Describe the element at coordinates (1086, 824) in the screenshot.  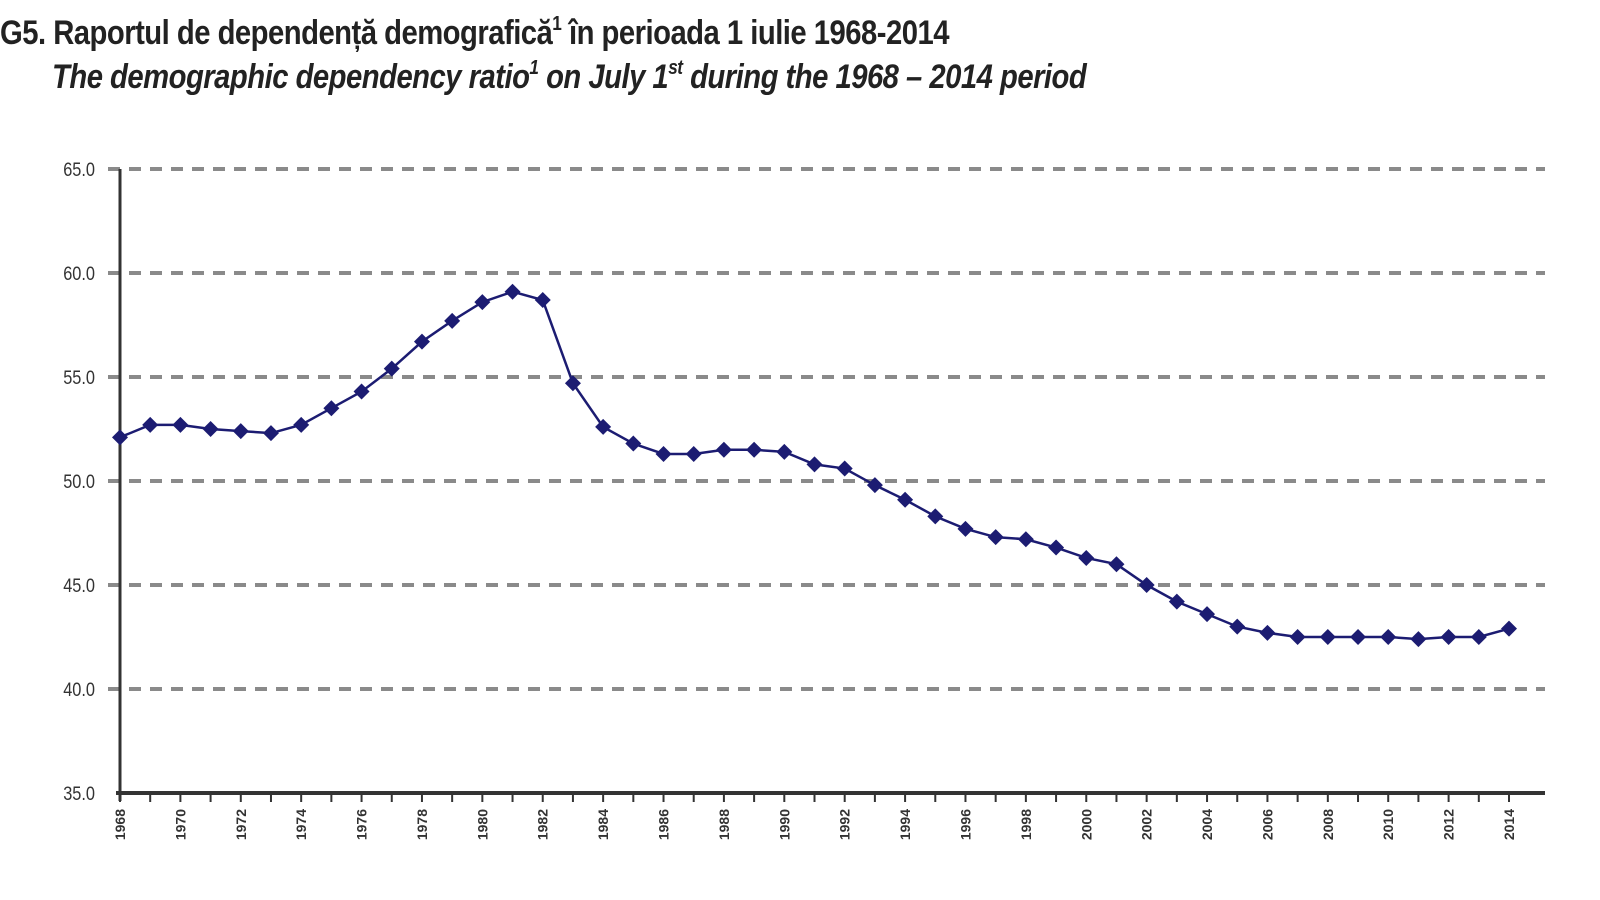
I see `x-tick-label: 2000` at that location.